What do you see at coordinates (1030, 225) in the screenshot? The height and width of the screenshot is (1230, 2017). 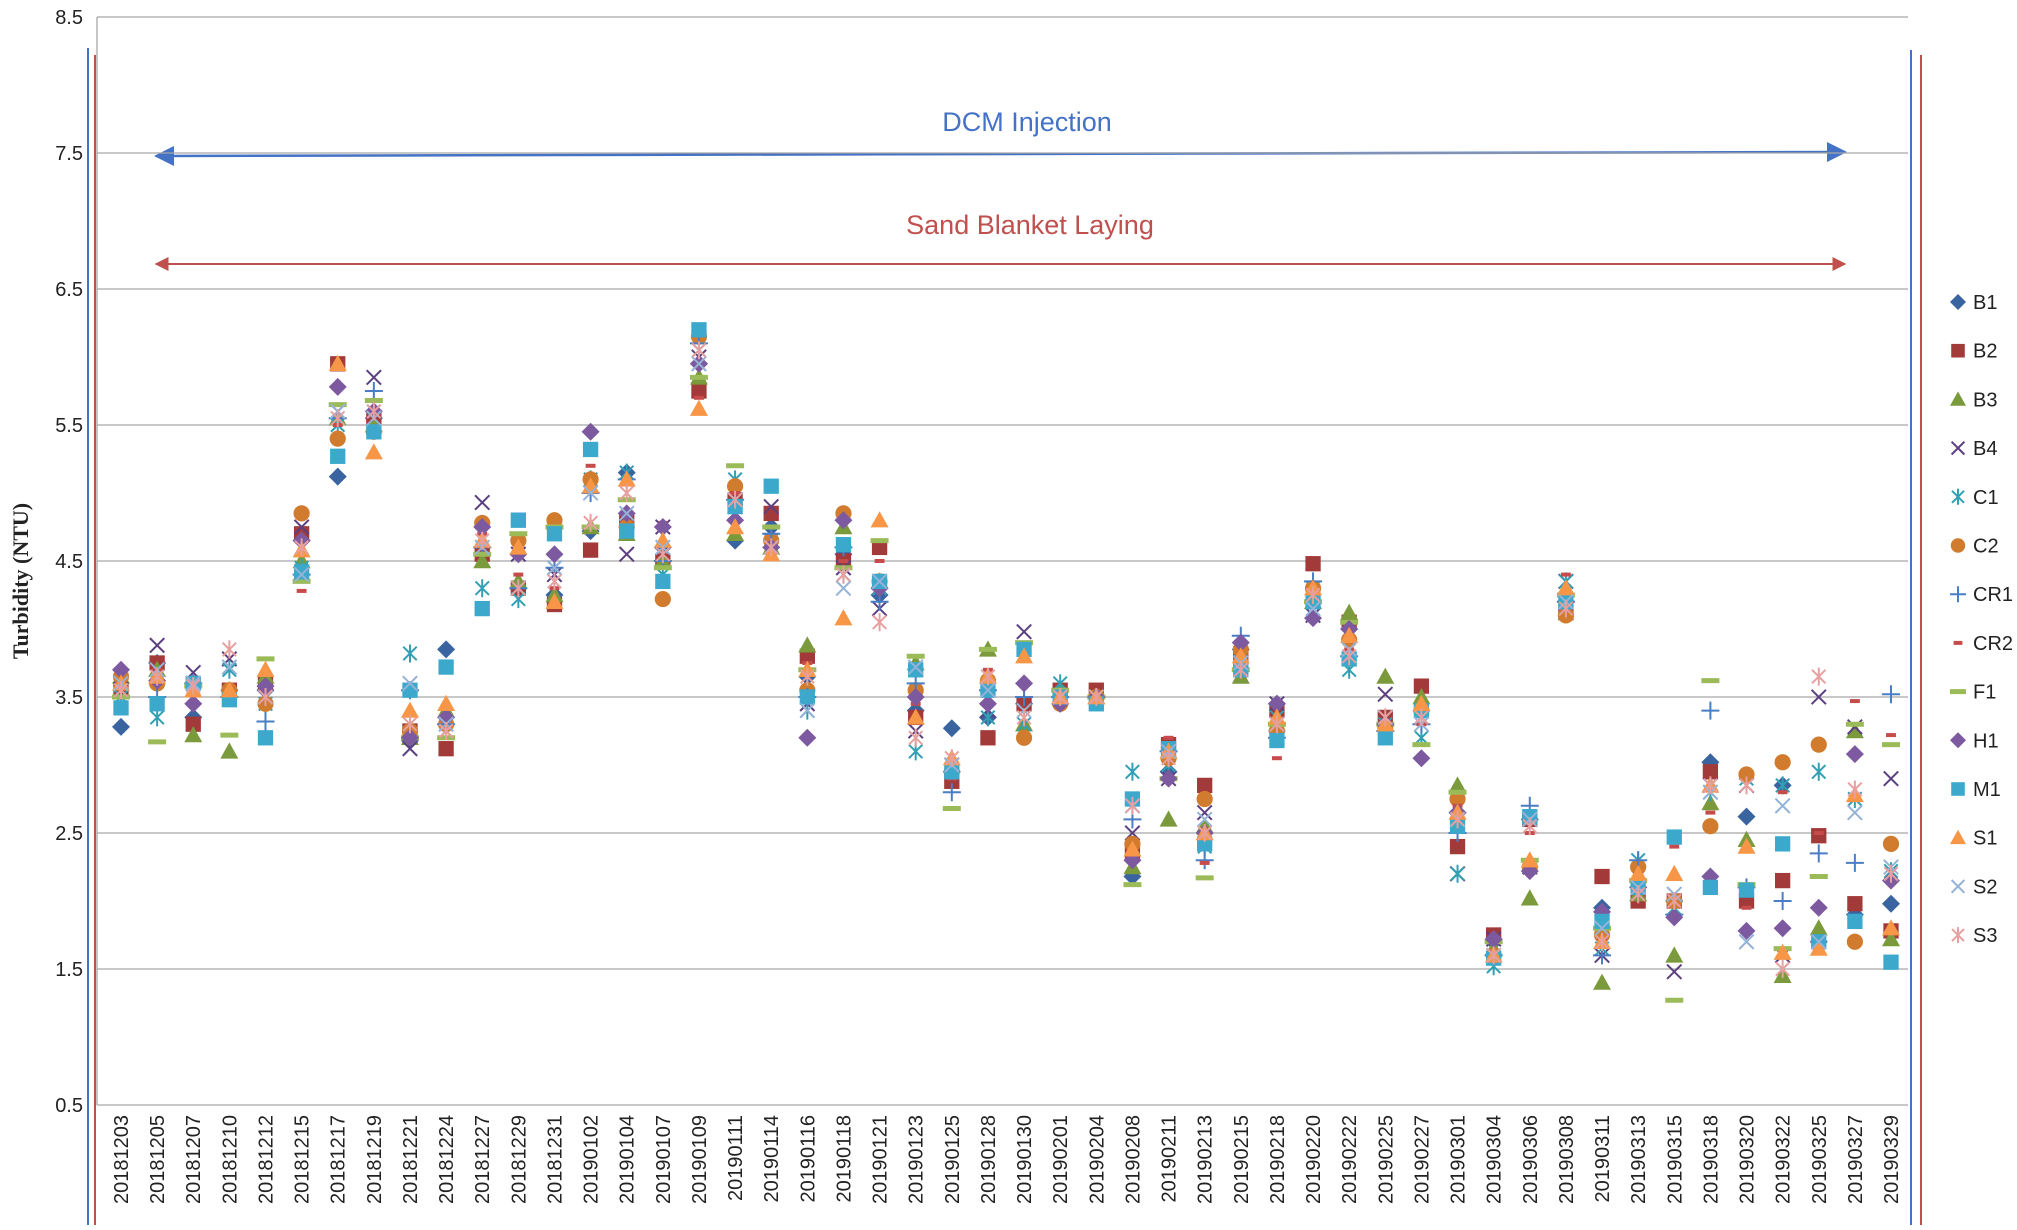 I see `annotation: Sand Blanket Laying` at bounding box center [1030, 225].